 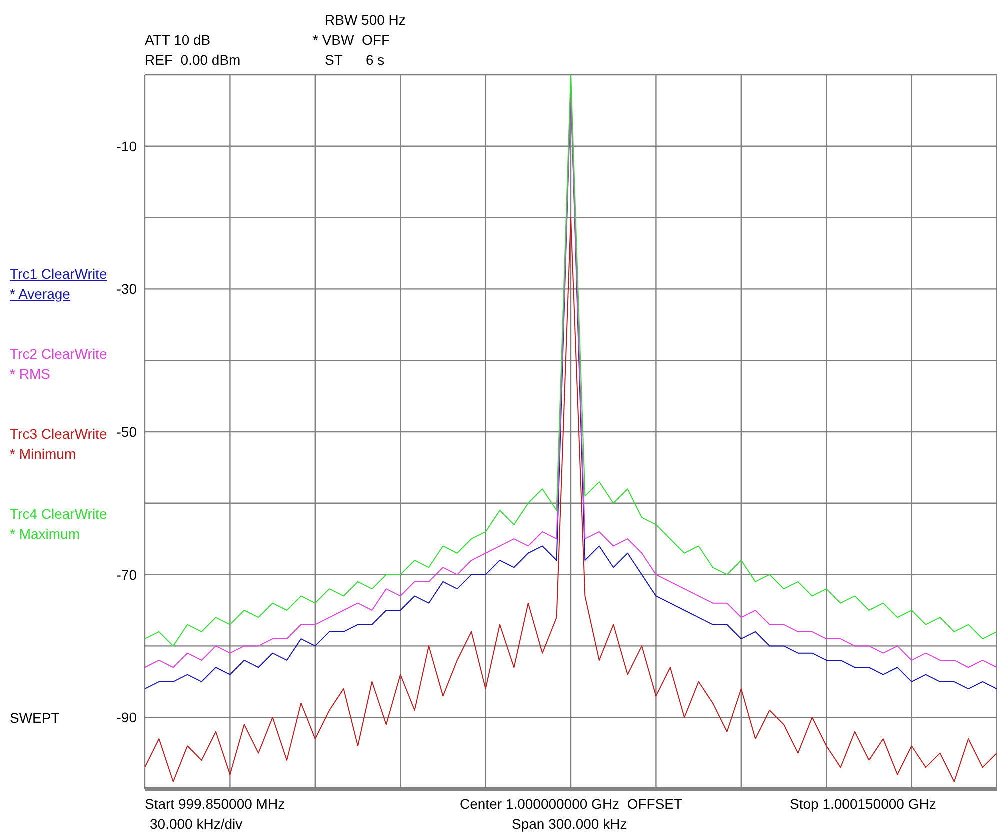 I want to click on text: Trc1 ClearWrite * Average, so click(x=59, y=284).